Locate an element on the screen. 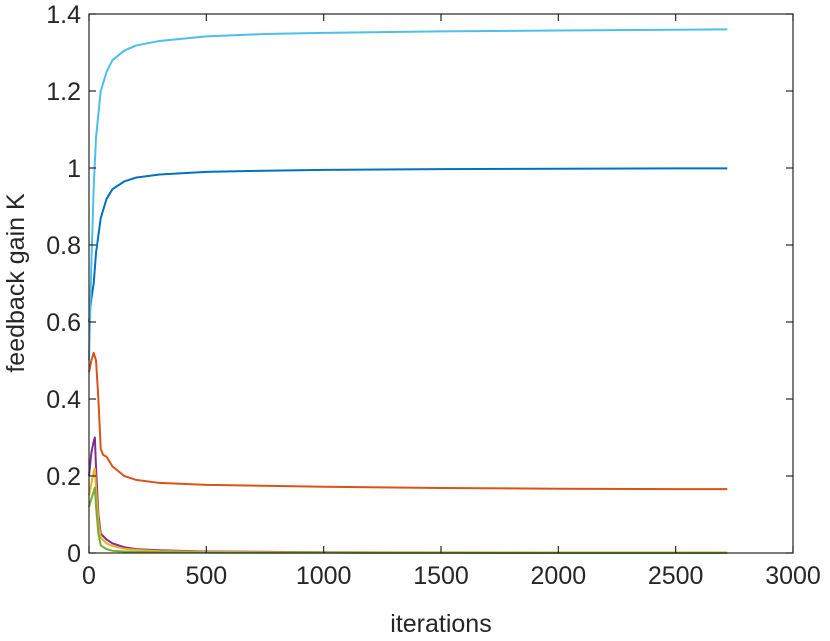 The image size is (830, 641). y-tick-label: 0.8 is located at coordinates (63, 246).